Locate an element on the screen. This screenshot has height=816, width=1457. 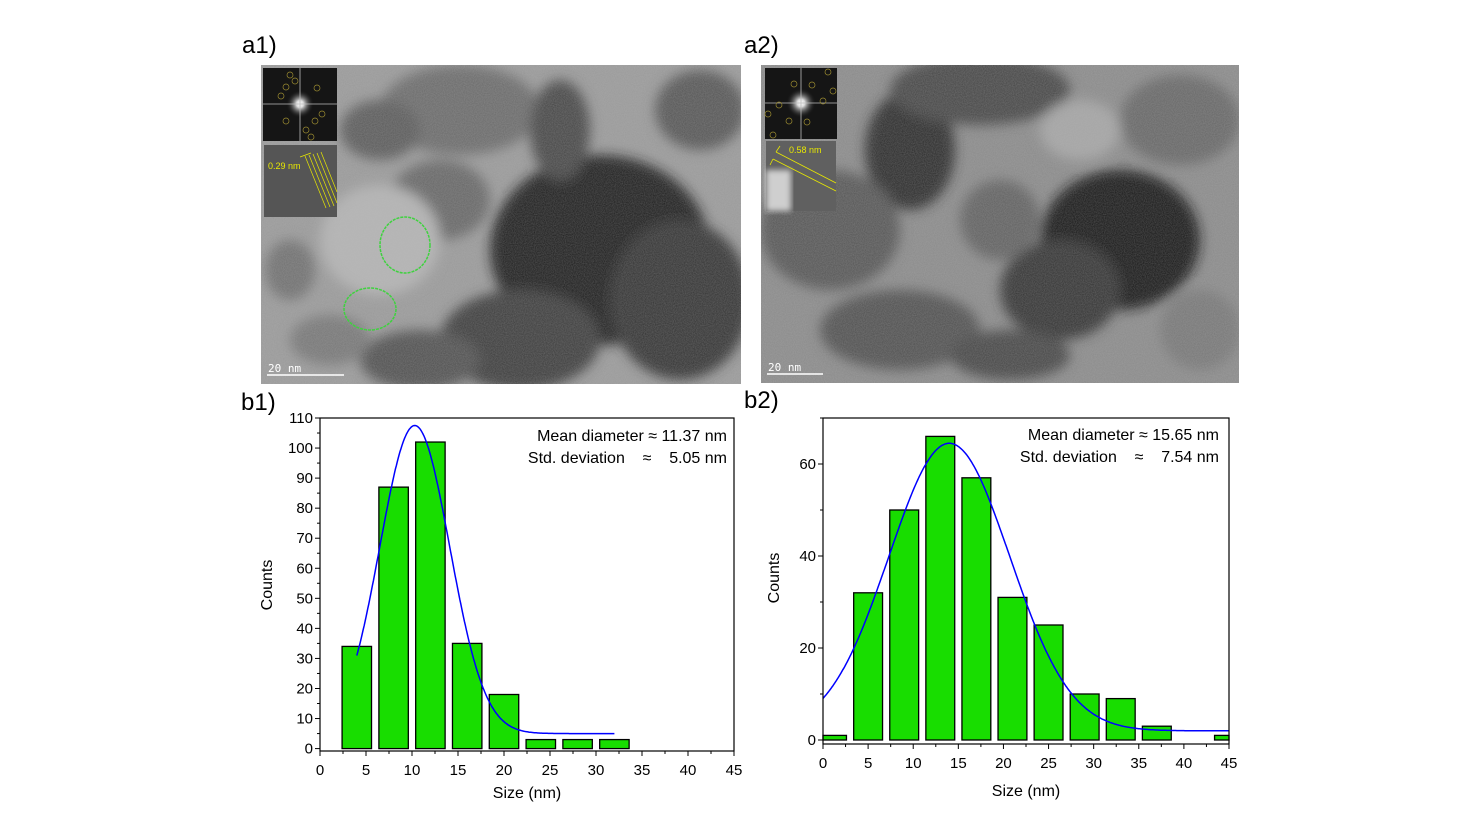
mean-annotation: Mean diameter ≈ 11.37 nm is located at coordinates (632, 436).